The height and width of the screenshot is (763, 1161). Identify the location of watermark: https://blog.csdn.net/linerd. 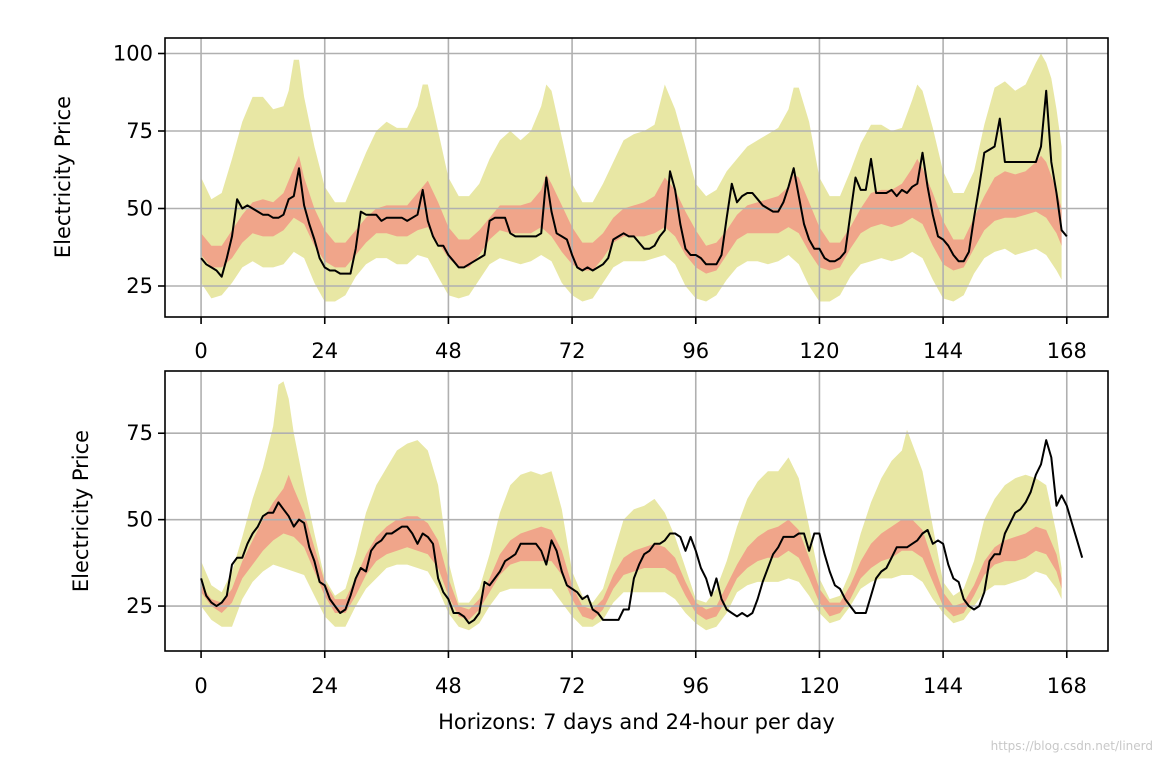
(1071, 746).